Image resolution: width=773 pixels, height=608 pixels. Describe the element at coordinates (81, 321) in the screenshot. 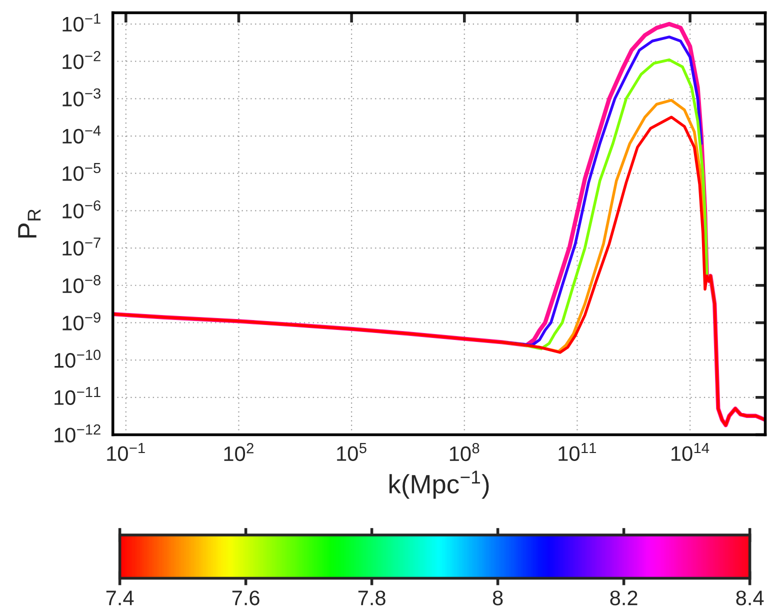

I see `y-tick-label: 10$^{−9}$` at that location.